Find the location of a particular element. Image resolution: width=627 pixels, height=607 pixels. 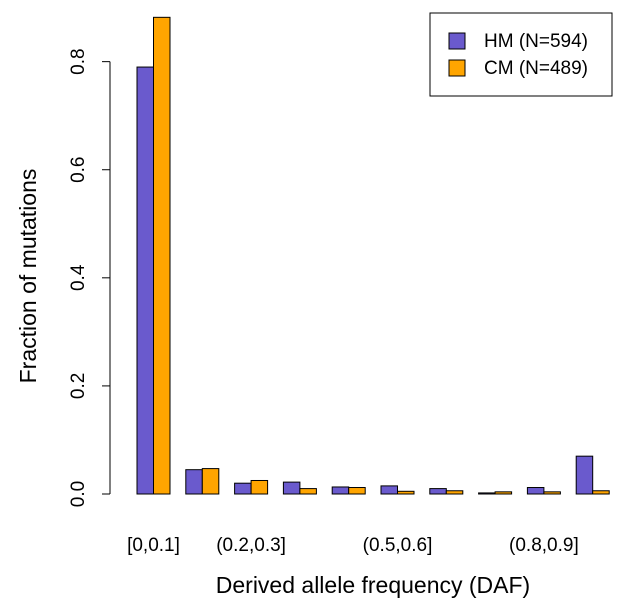

legend-box is located at coordinates (521, 54).